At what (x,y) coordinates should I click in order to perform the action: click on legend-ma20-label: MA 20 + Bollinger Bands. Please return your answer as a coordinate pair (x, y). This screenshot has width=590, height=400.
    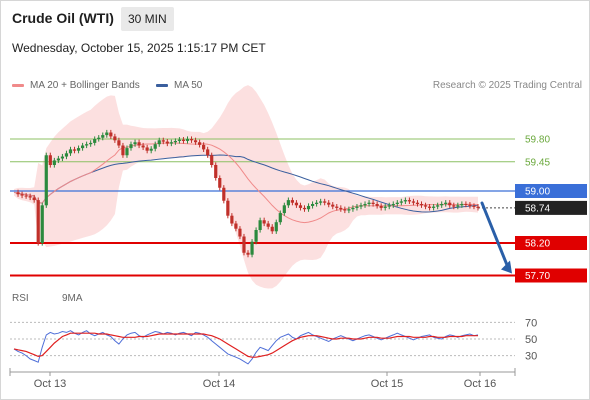
    Looking at the image, I should click on (85, 85).